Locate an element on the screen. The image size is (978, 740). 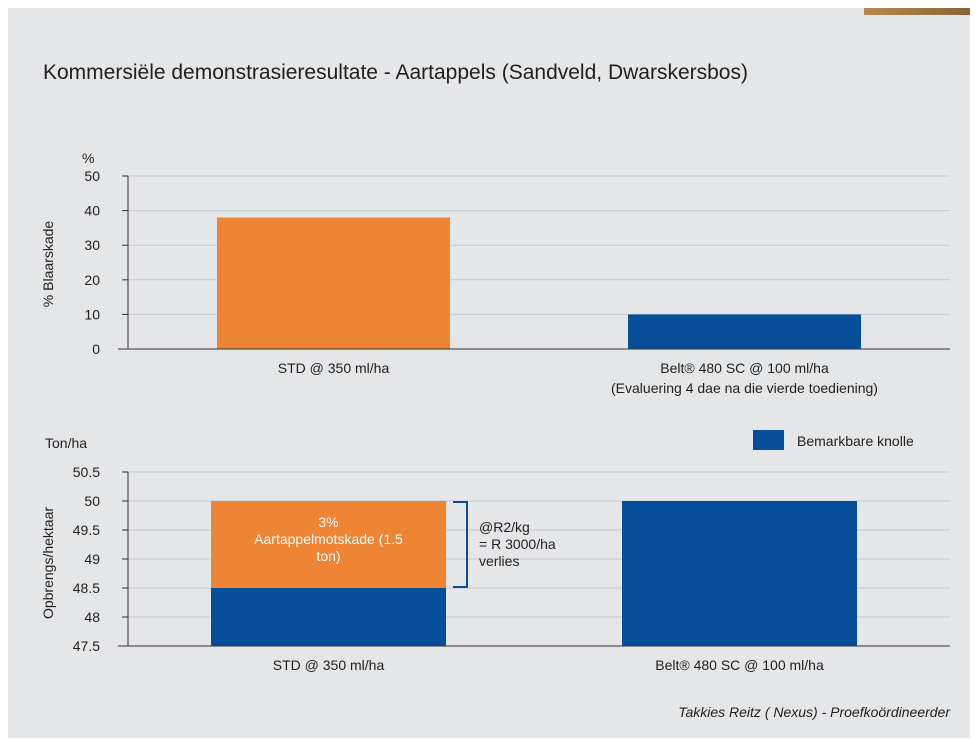
chart2-tick-label: 50.5 is located at coordinates (86, 472).